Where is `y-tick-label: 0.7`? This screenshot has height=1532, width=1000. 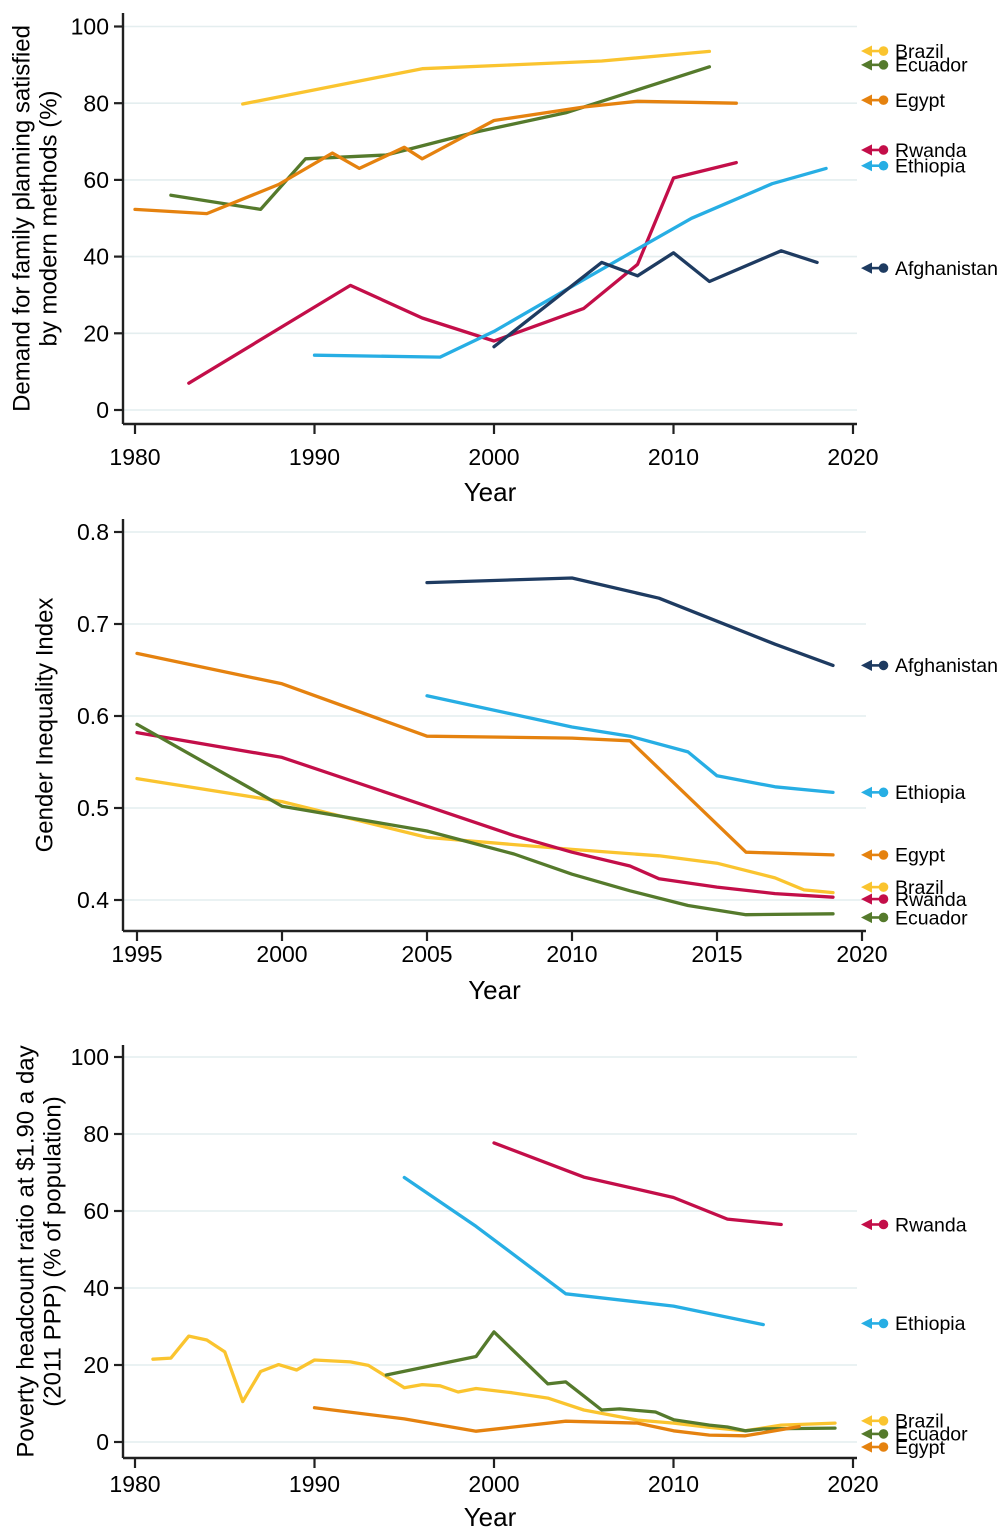
y-tick-label: 0.7 is located at coordinates (93, 624).